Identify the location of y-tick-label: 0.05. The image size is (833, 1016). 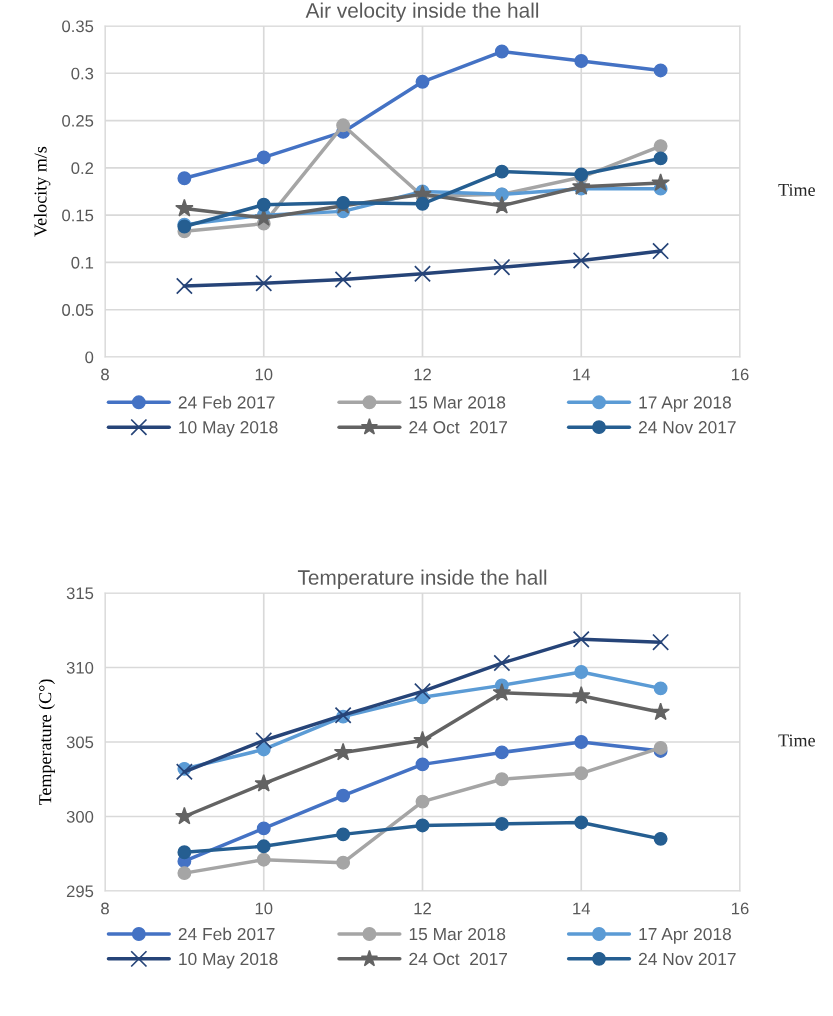
(78, 310).